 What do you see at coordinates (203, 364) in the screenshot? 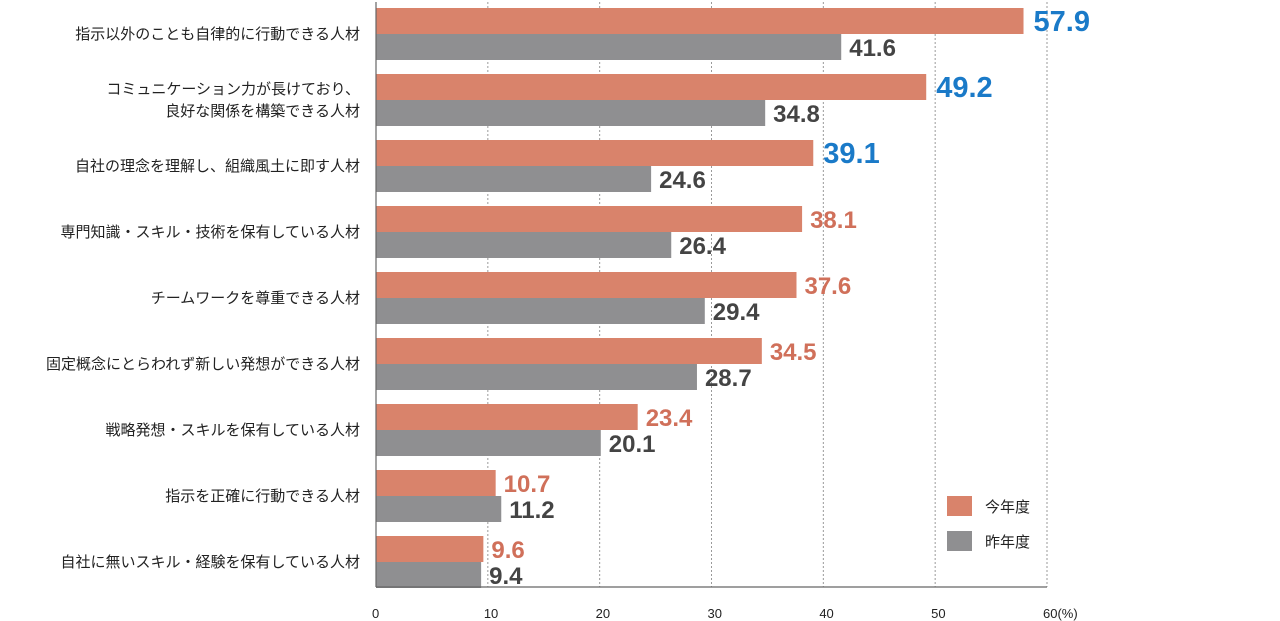
I see `category-label: 固定概念にとらわれず新しい発想ができる人材` at bounding box center [203, 364].